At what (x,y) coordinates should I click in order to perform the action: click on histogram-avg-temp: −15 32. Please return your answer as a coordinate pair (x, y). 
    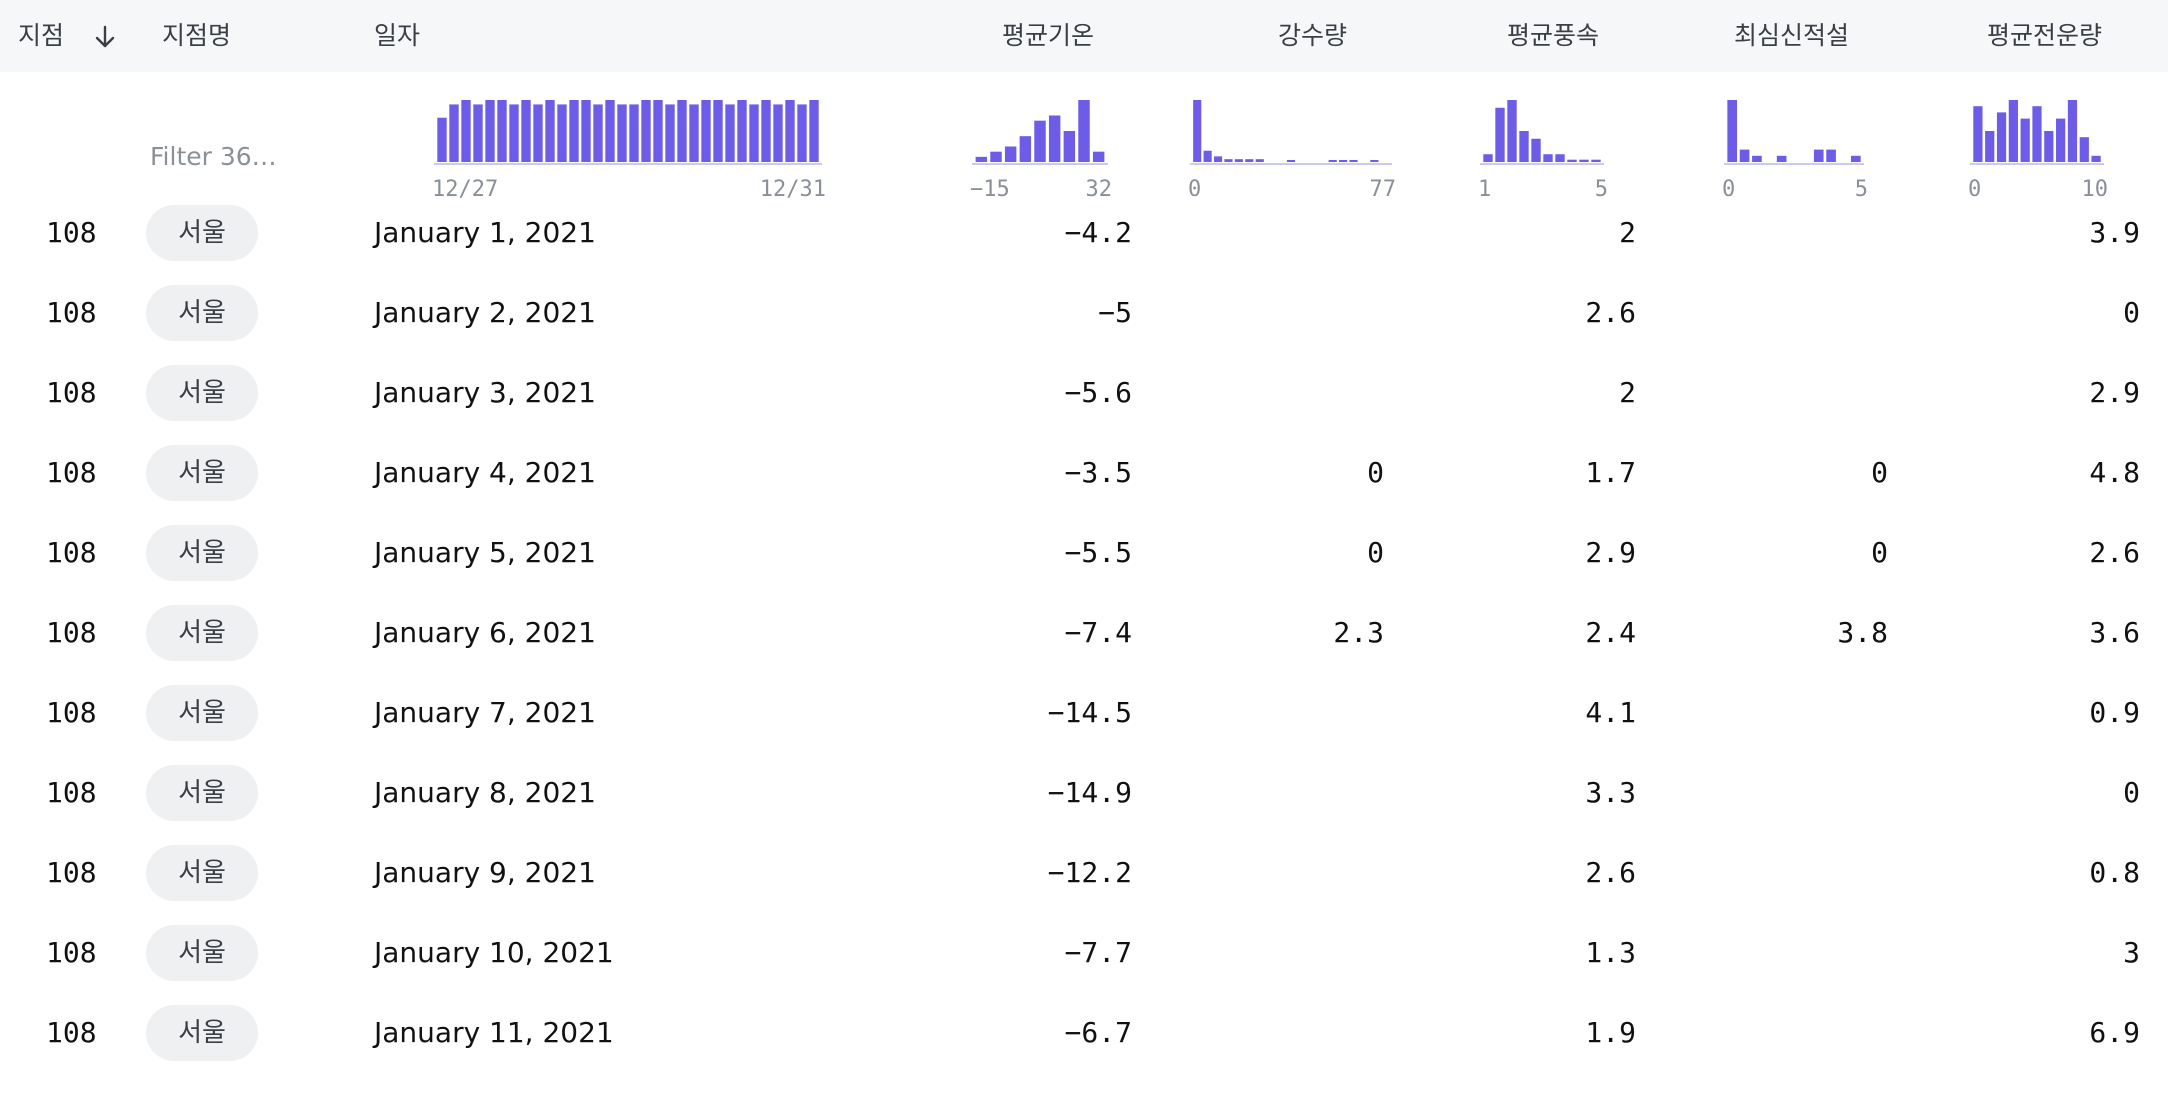
    Looking at the image, I should click on (1040, 152).